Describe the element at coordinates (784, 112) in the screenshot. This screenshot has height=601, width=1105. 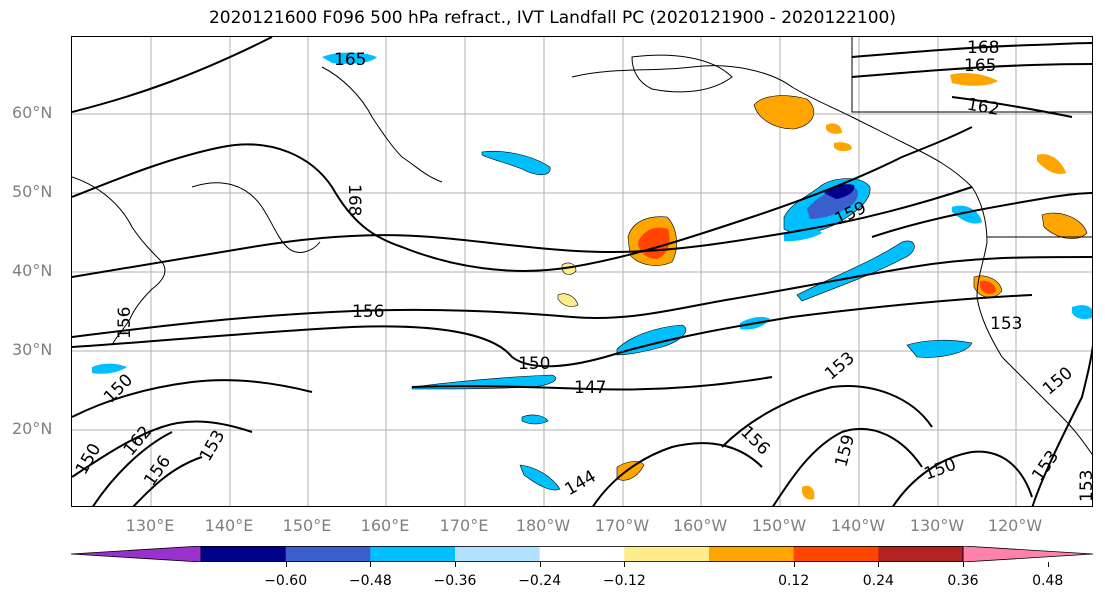
I see `pos-patch-alaska` at that location.